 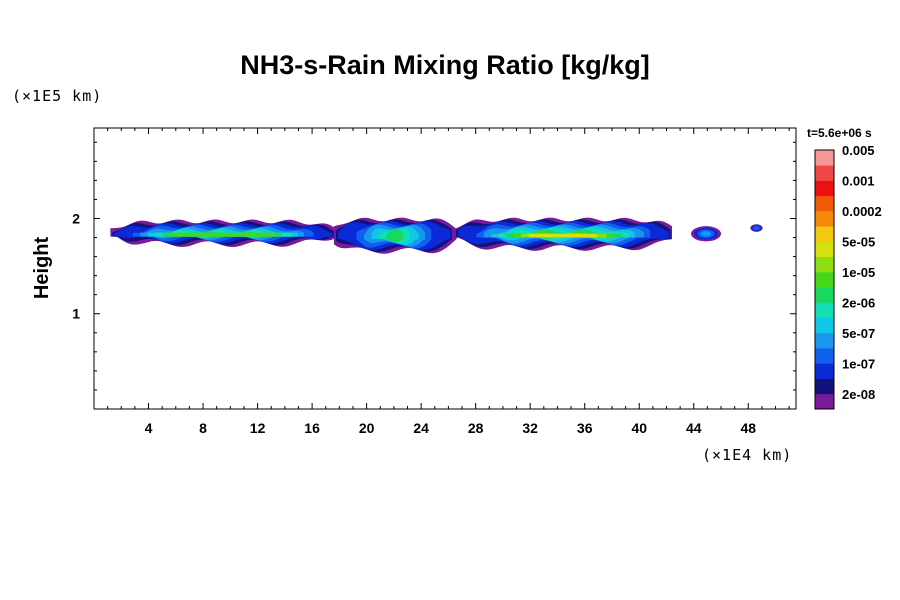 What do you see at coordinates (862, 211) in the screenshot?
I see `colorbar-label: 0.0002` at bounding box center [862, 211].